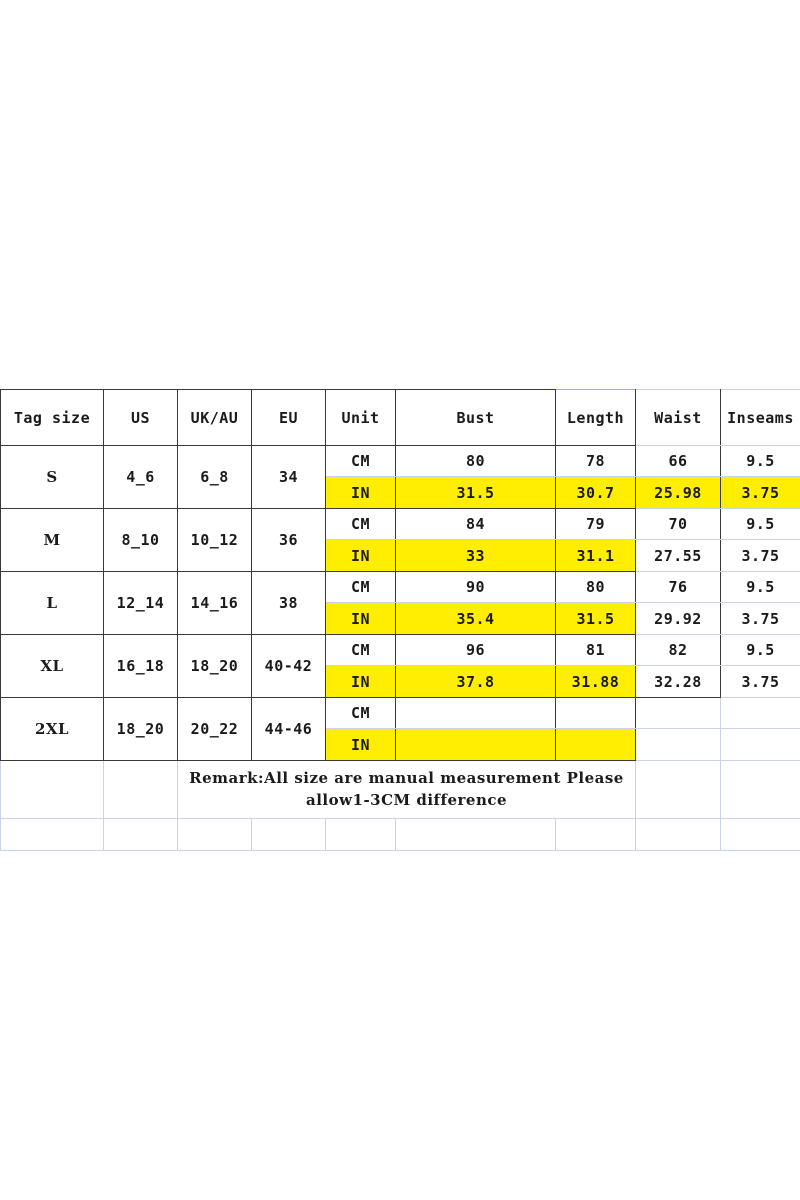 The height and width of the screenshot is (1200, 800). Describe the element at coordinates (140, 789) in the screenshot. I see `remark-spacer-us` at that location.